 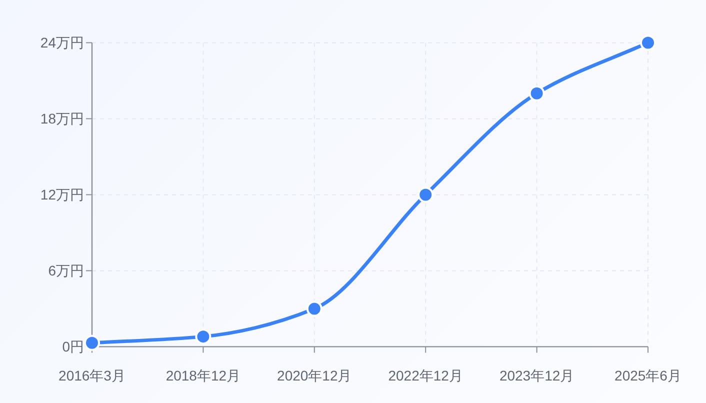 What do you see at coordinates (92, 376) in the screenshot?
I see `x-tick-label: 2016年3月` at bounding box center [92, 376].